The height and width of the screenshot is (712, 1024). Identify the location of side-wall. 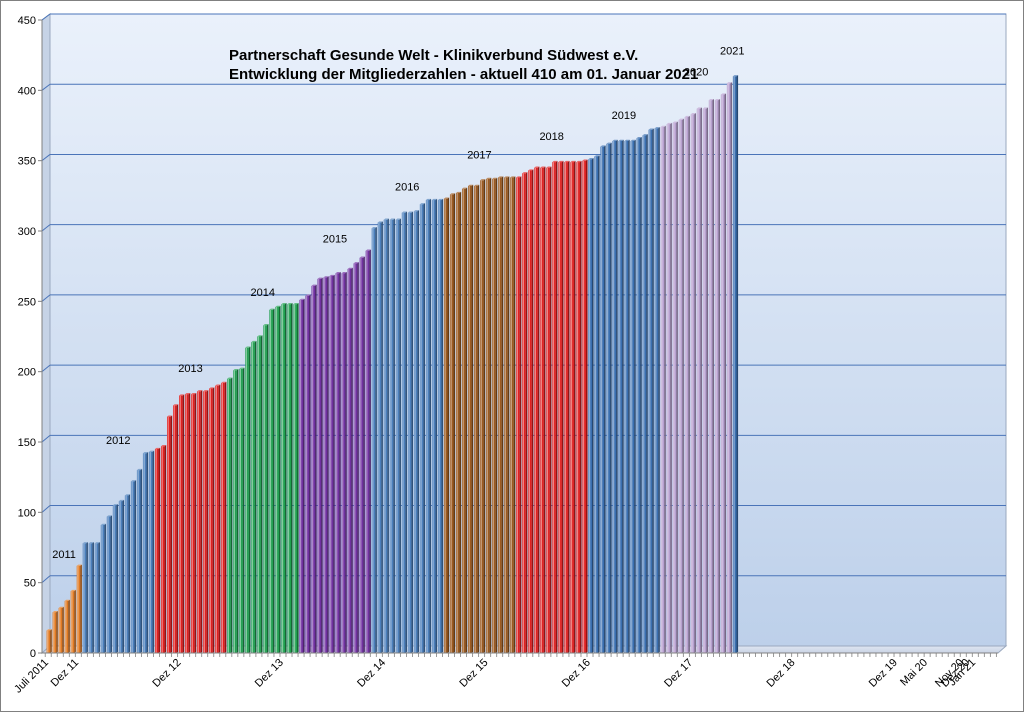
(46, 334).